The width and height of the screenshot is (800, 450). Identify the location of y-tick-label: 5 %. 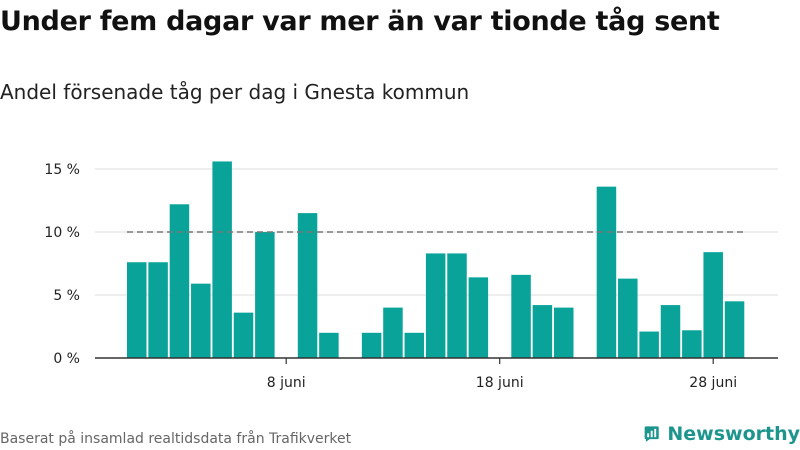
(66, 296).